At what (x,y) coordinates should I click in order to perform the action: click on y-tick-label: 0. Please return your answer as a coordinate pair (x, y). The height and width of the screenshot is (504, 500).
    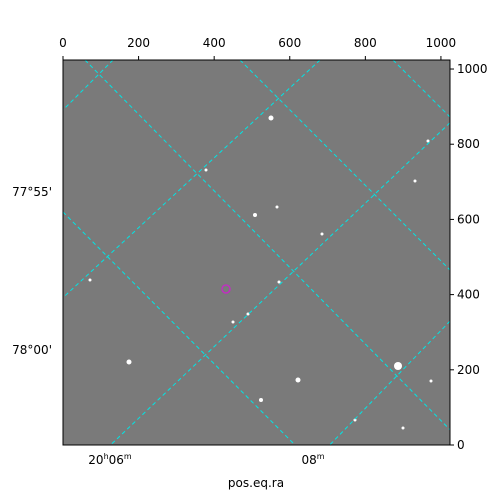
    Looking at the image, I should click on (461, 445).